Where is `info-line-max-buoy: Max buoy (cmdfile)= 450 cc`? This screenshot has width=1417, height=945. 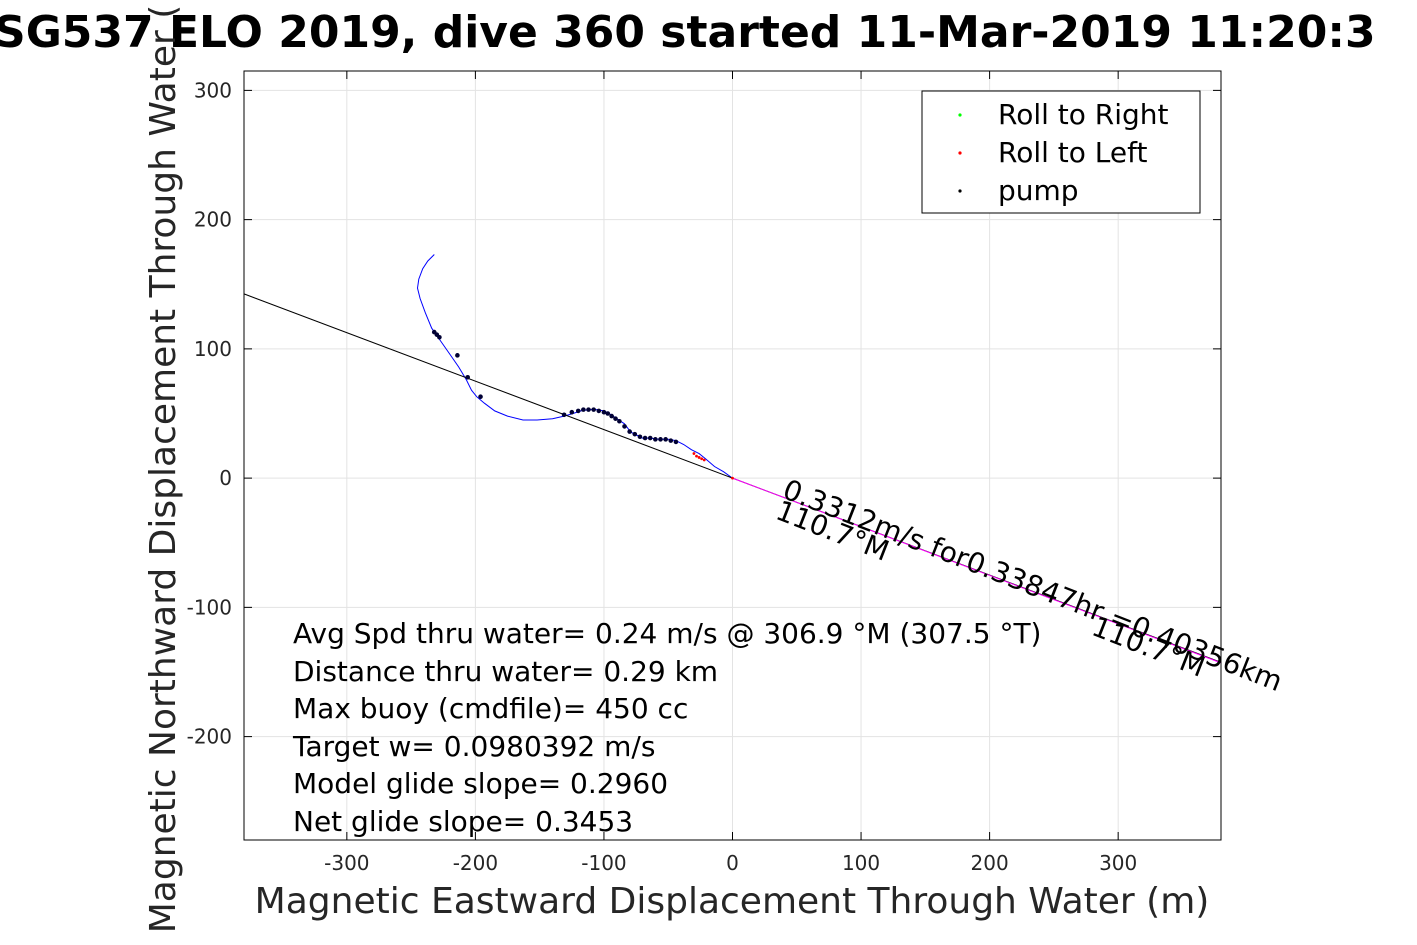
info-line-max-buoy: Max buoy (cmdfile)= 450 cc is located at coordinates (490, 708).